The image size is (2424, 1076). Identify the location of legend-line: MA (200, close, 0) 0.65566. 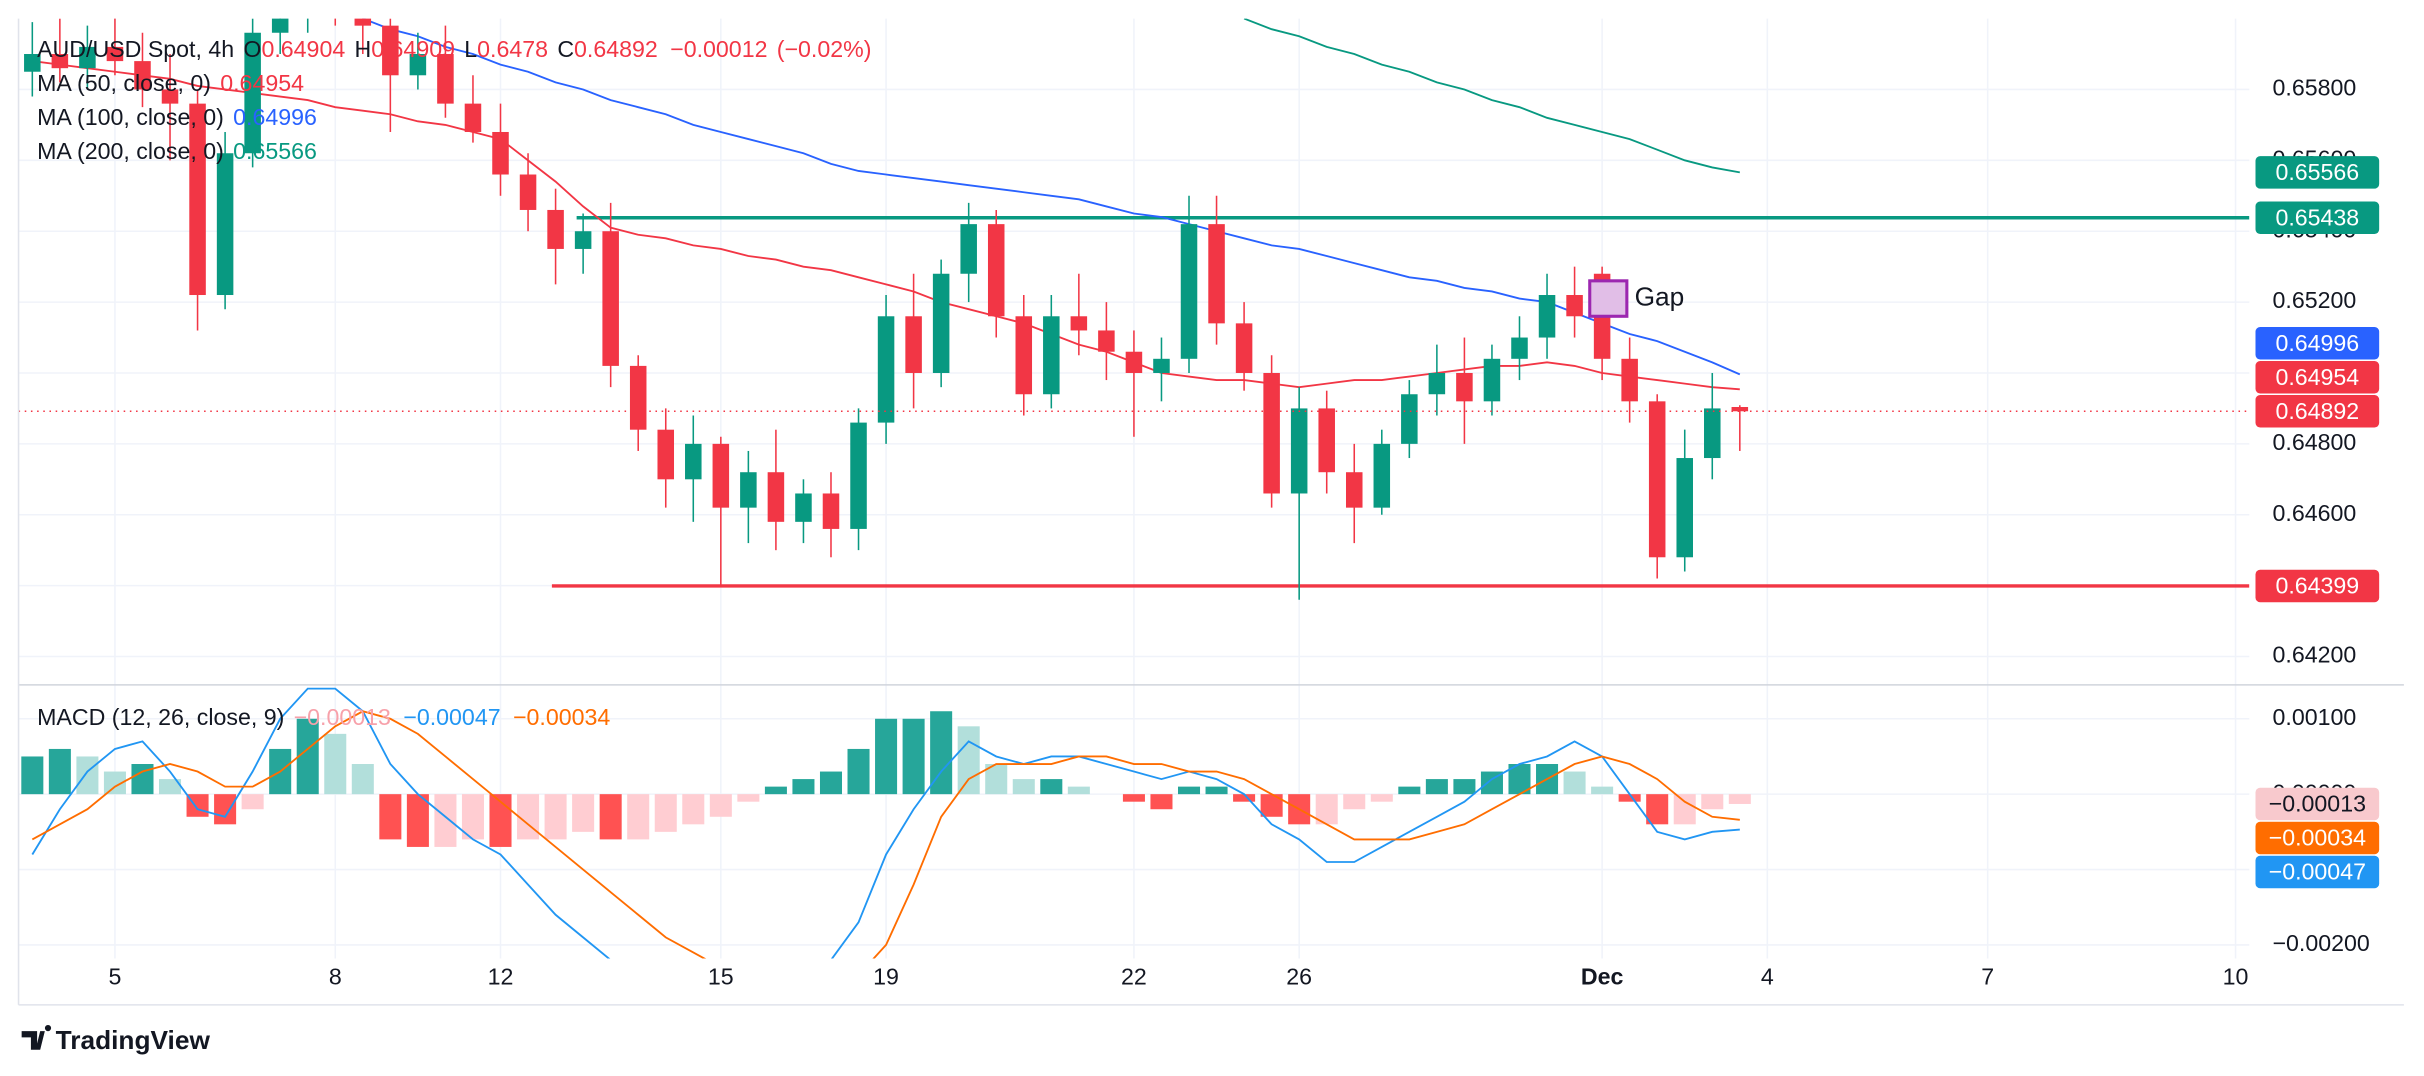
(177, 151).